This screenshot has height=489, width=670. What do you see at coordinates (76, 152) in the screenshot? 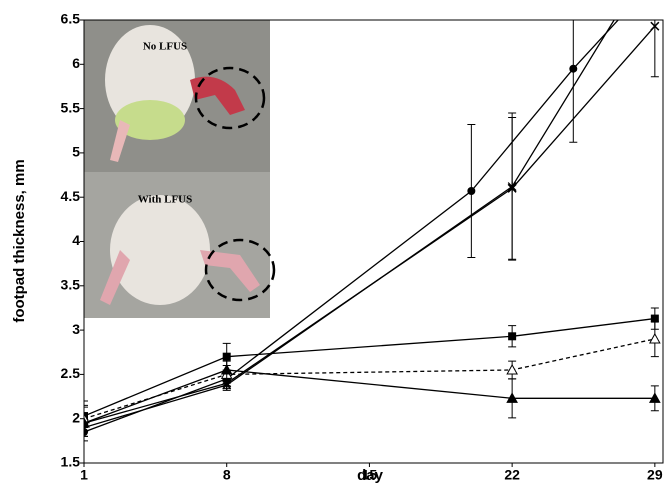
I see `y-tick-label: 5` at bounding box center [76, 152].